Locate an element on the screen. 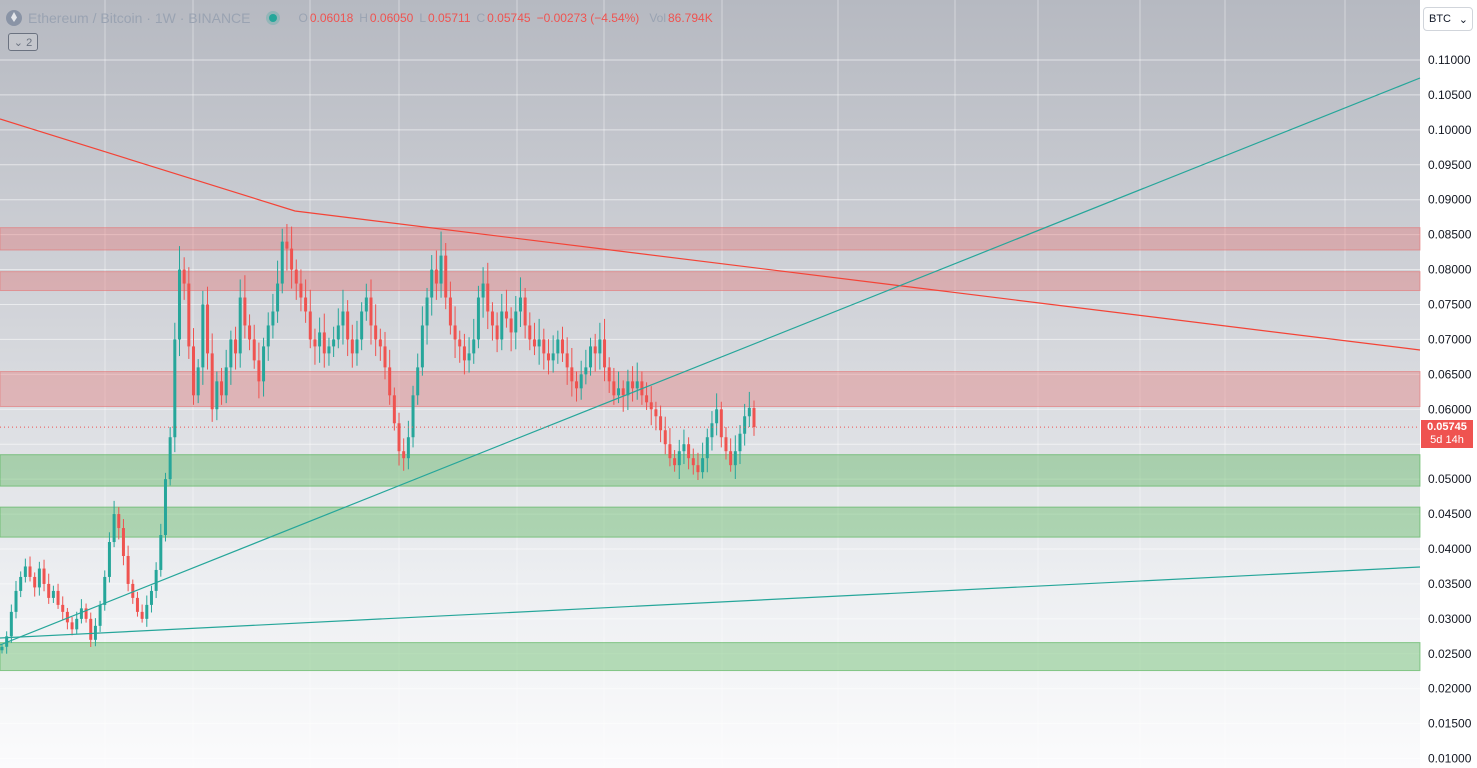  y-tick-label: 0.08500 is located at coordinates (1450, 235).